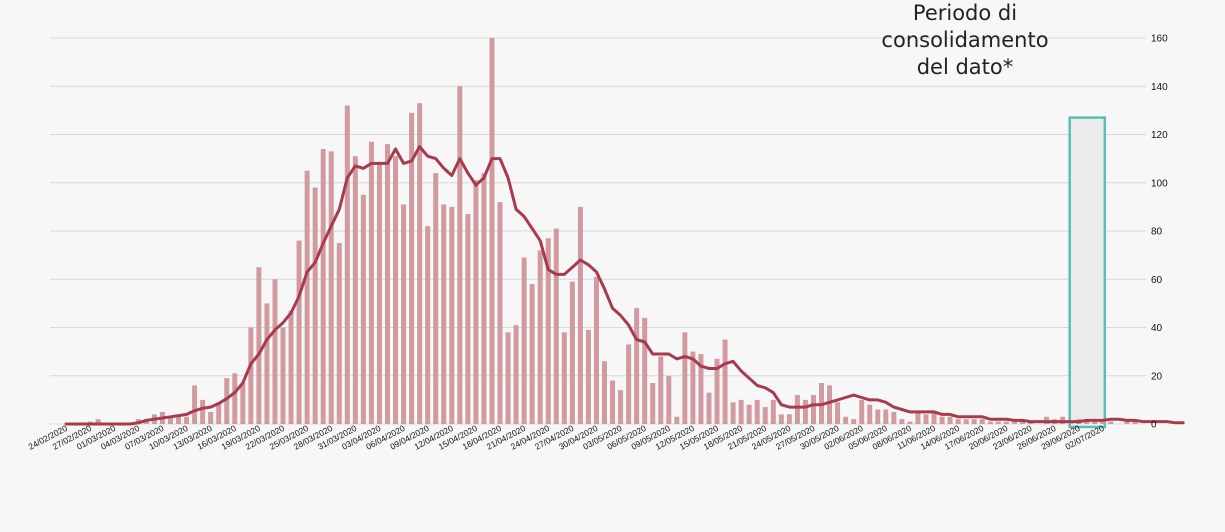 This screenshot has width=1225, height=532. I want to click on y-tick-label: 20, so click(1157, 376).